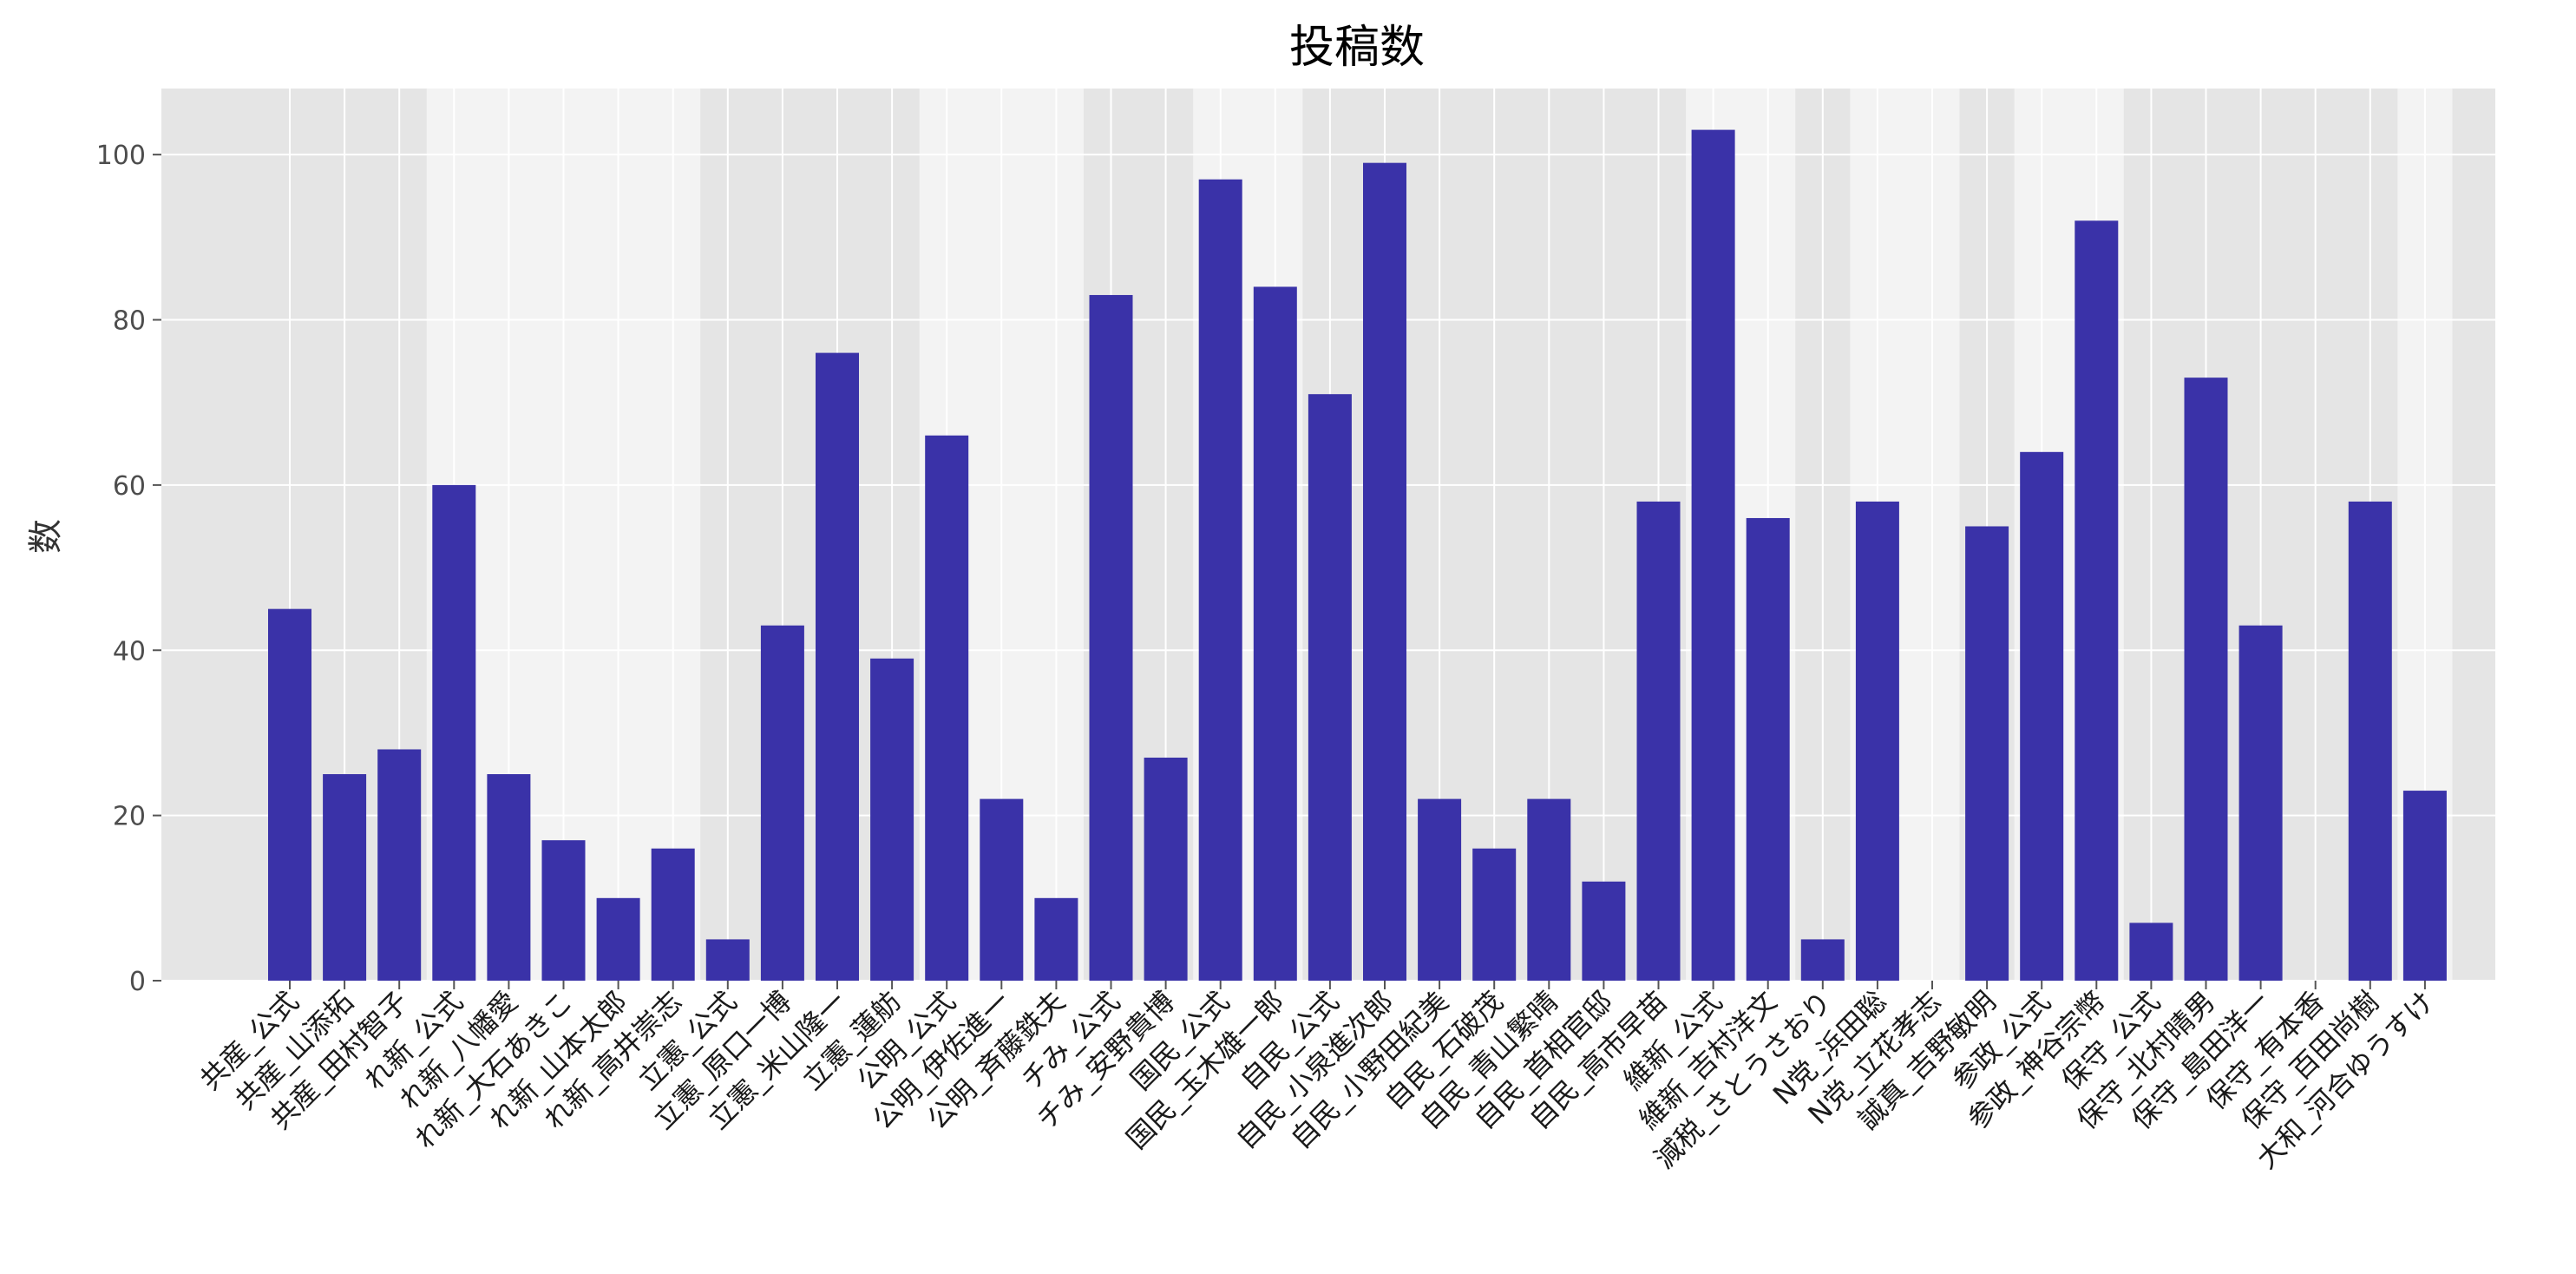  Describe the element at coordinates (46, 536) in the screenshot. I see `y-axis-label: 数` at that location.